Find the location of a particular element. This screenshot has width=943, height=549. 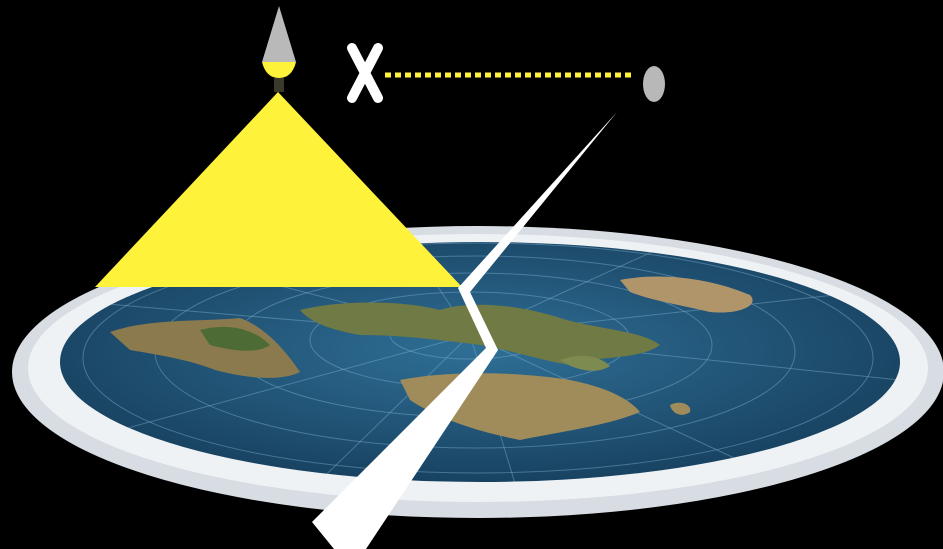

x-mark is located at coordinates (365, 73).